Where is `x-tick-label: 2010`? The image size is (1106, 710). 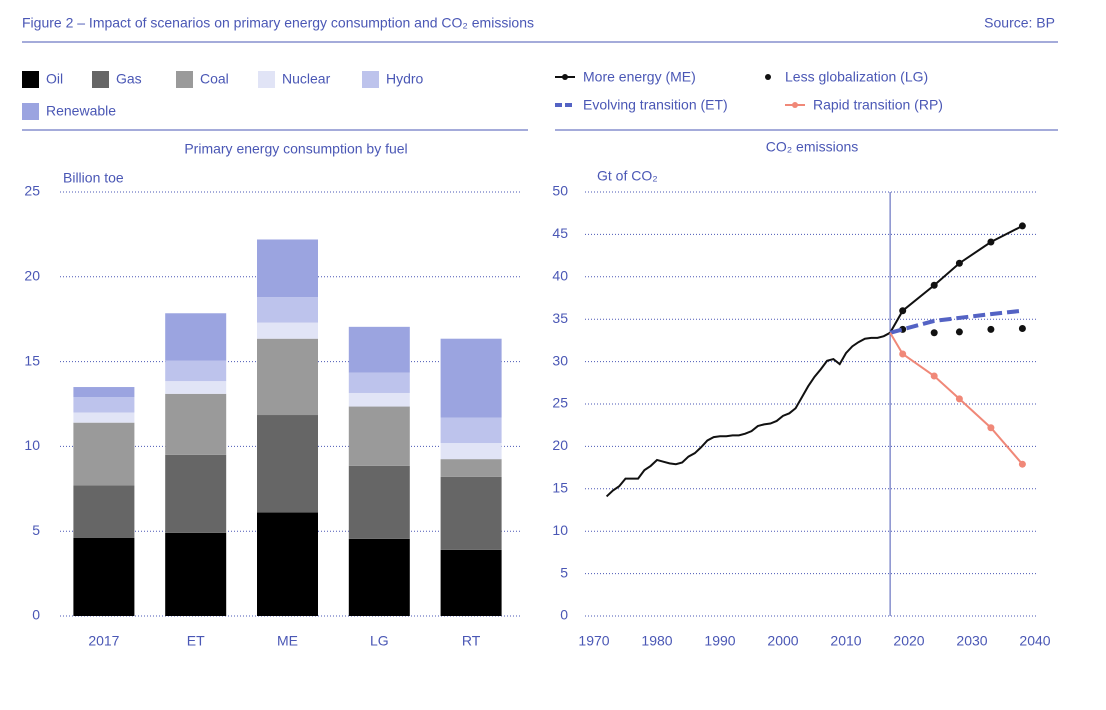
x-tick-label: 2010 is located at coordinates (845, 641).